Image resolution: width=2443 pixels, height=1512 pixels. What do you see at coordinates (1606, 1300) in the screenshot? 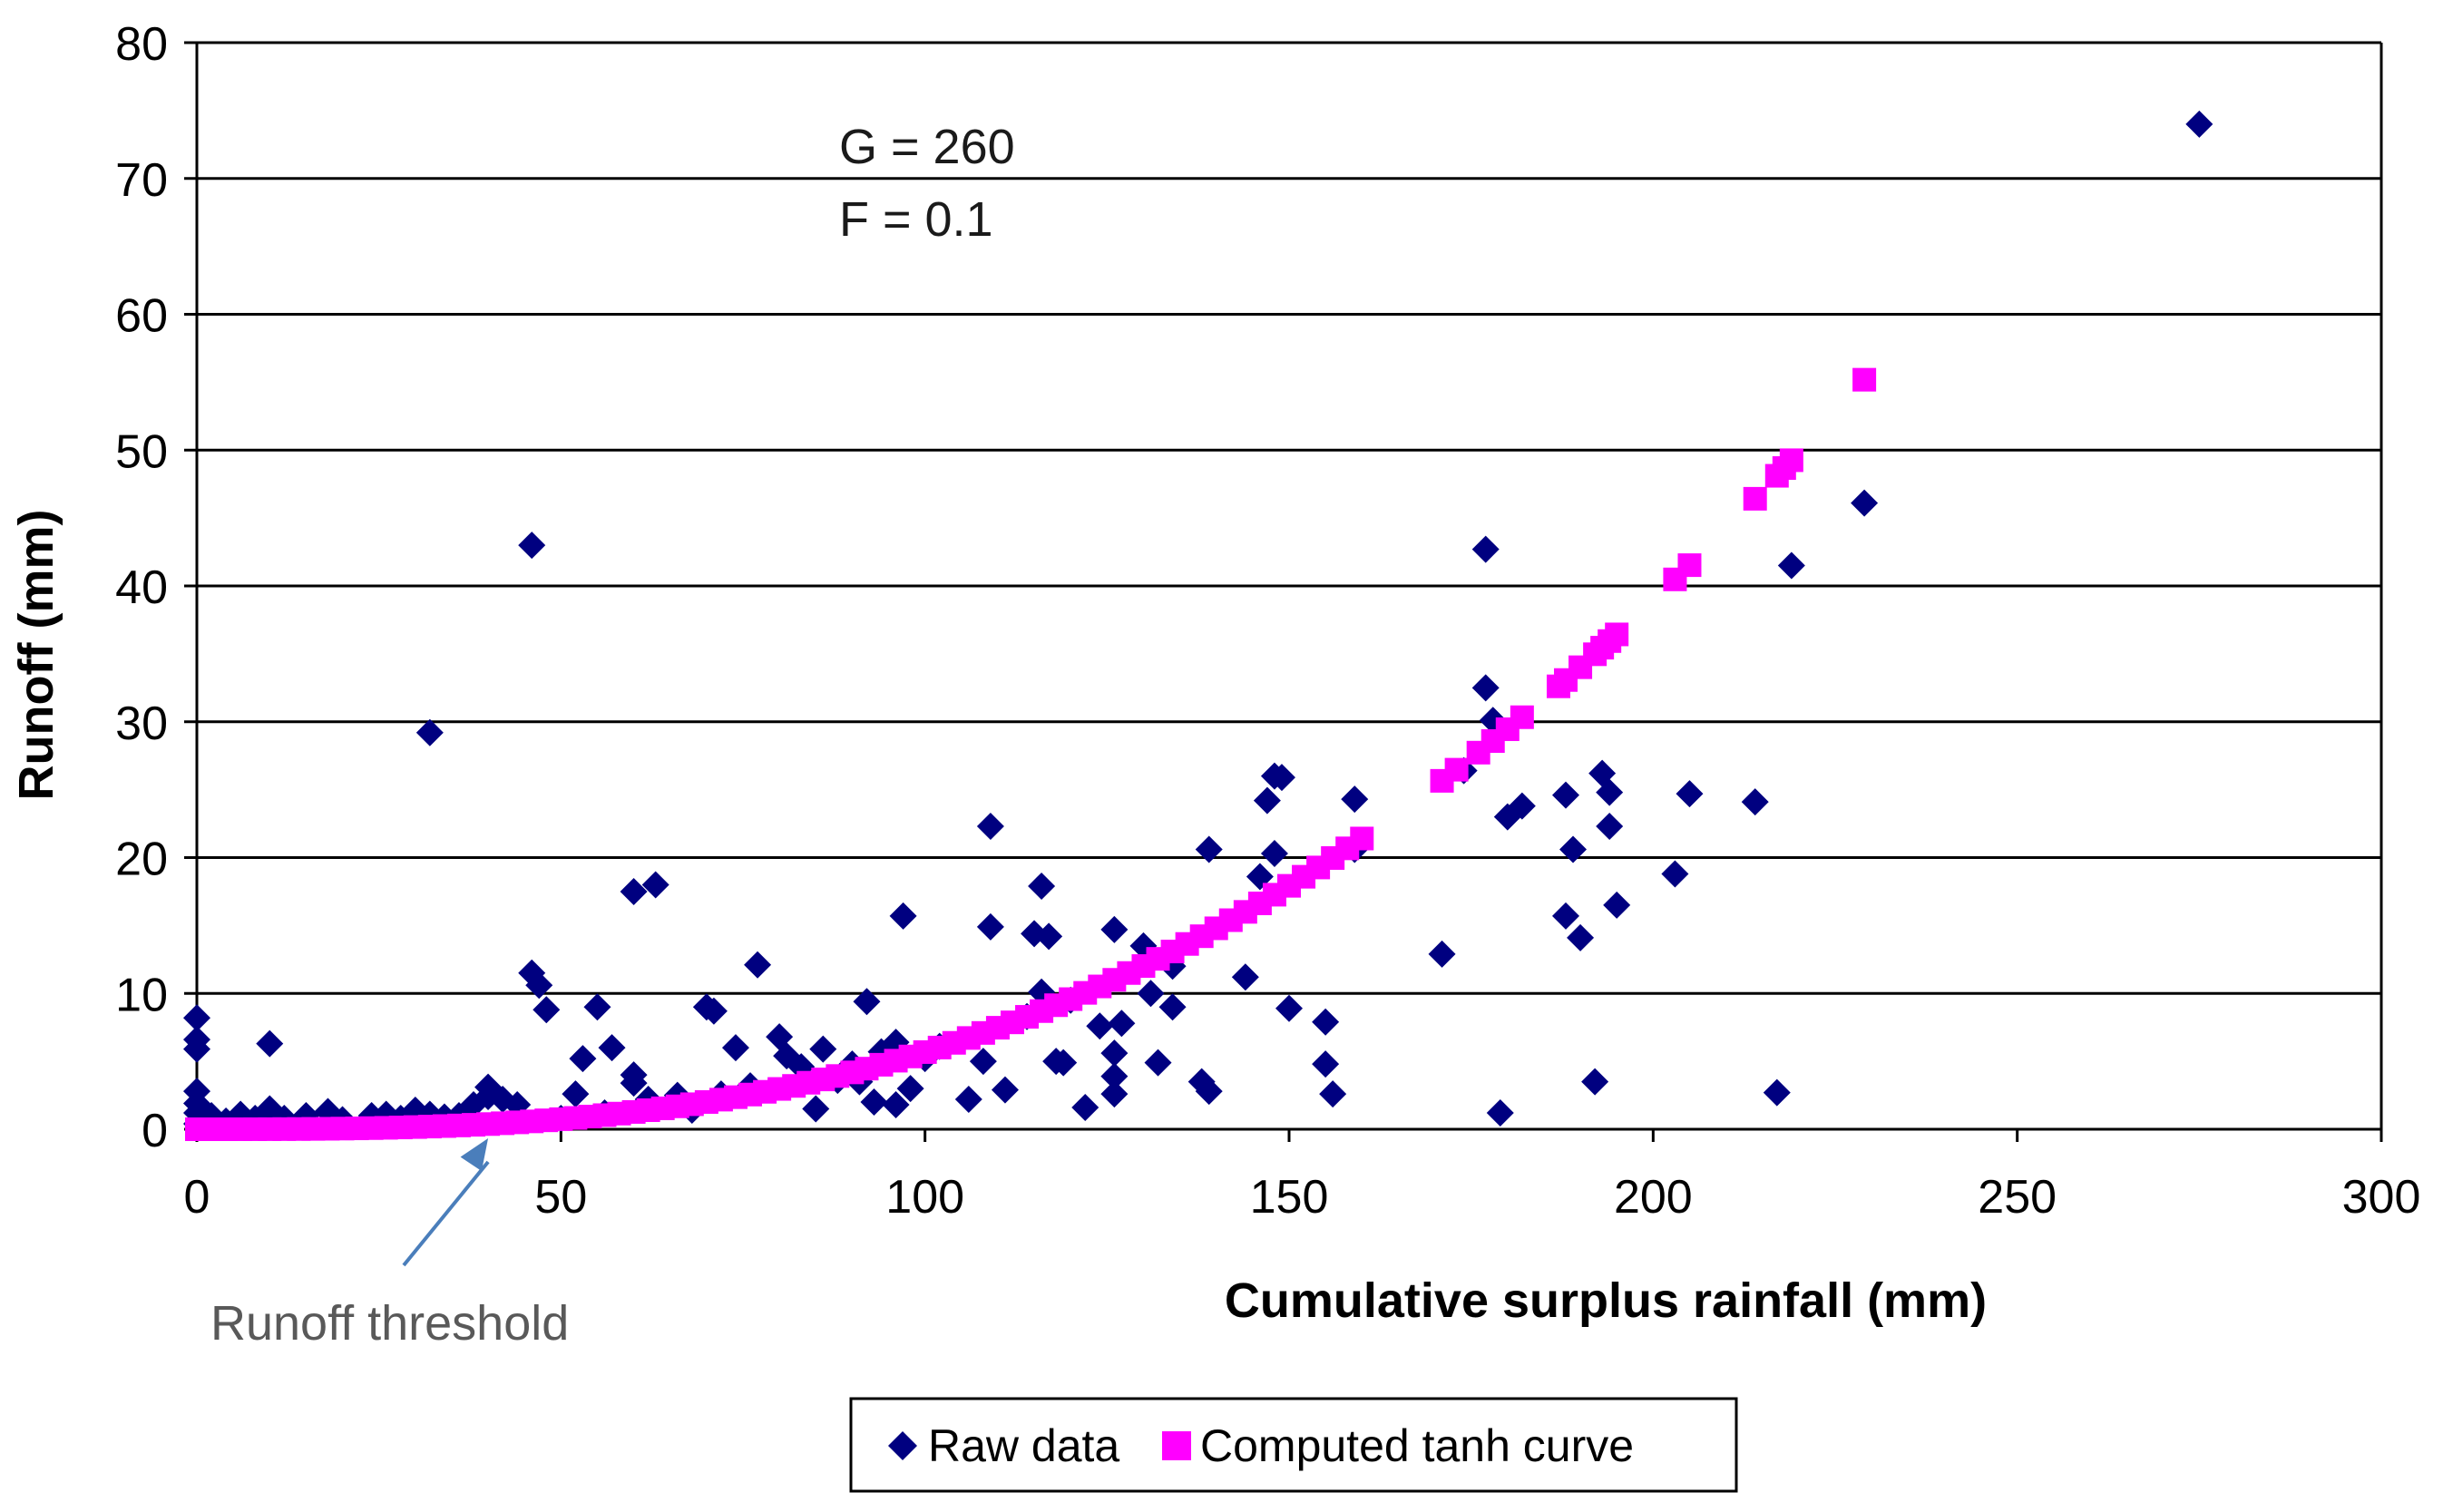
I see `x-axis-label: Cumulative surplus rainfall (mm)` at bounding box center [1606, 1300].